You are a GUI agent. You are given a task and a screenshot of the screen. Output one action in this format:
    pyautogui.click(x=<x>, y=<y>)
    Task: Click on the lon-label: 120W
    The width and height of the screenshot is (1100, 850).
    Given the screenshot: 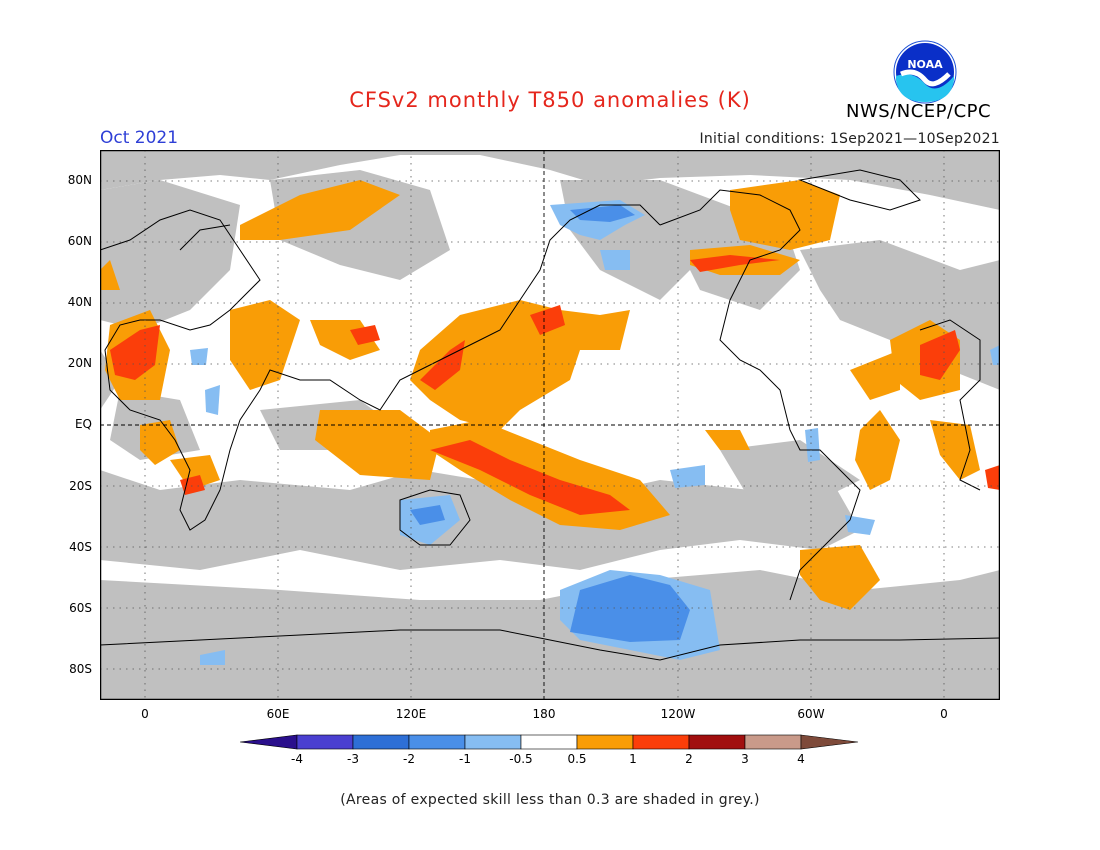 What is the action you would take?
    pyautogui.click(x=678, y=714)
    